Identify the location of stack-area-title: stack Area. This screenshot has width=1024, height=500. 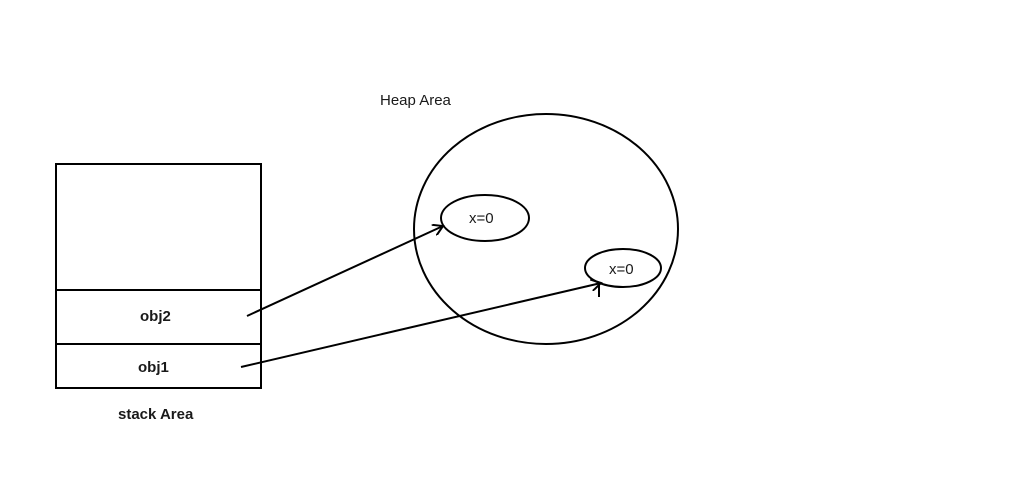
(156, 414).